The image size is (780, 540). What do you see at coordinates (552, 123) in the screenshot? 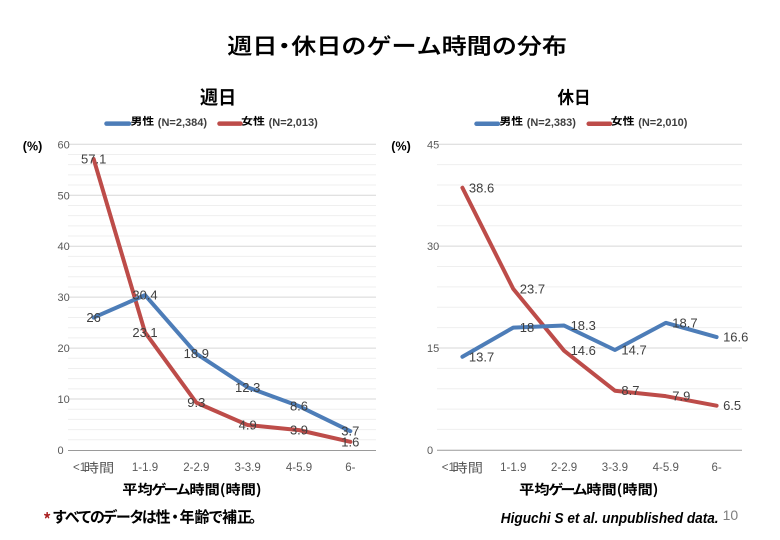
I see `svg-text: (N=2,383)` at bounding box center [552, 123].